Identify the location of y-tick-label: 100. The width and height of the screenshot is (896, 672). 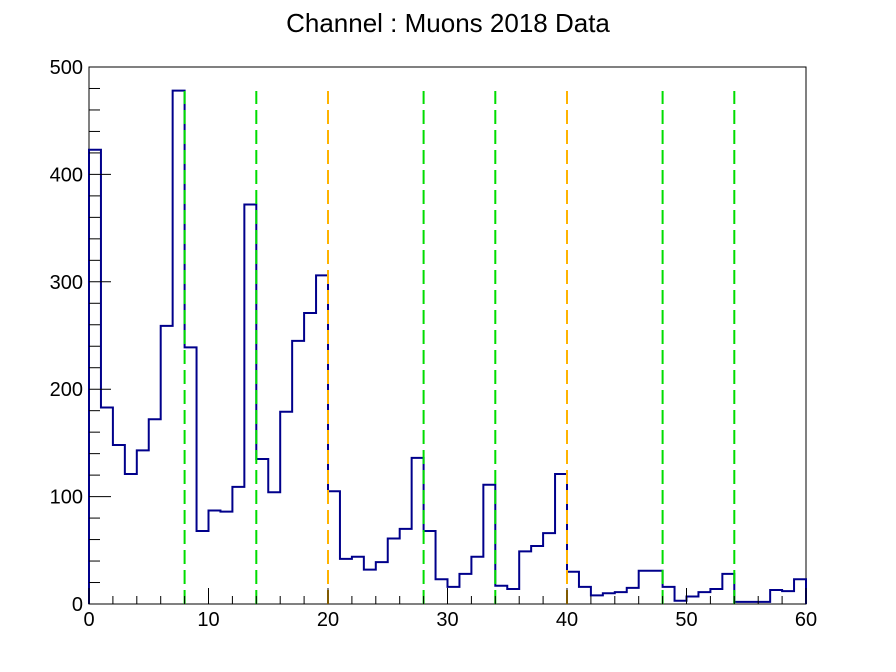
(66, 498).